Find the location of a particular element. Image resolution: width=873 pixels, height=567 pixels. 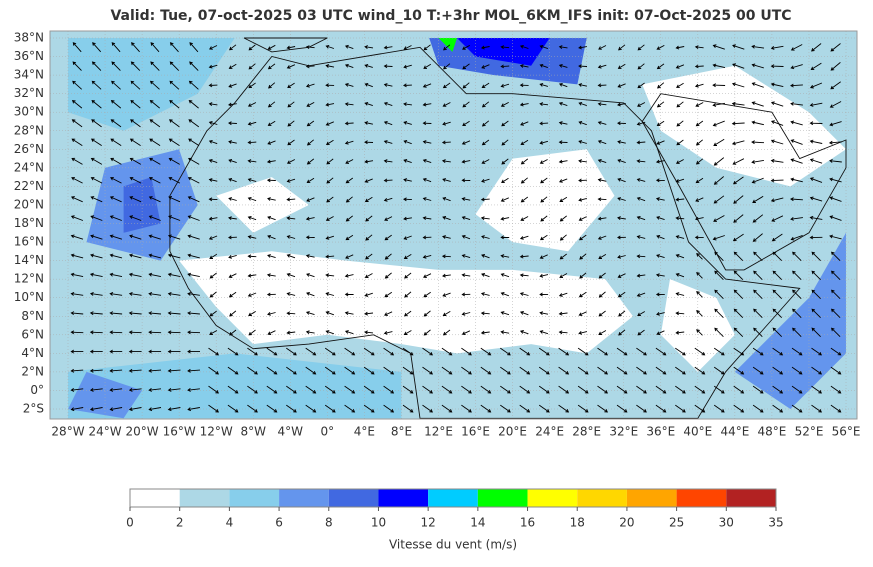

colorbar-tick-label: 12 is located at coordinates (428, 523).